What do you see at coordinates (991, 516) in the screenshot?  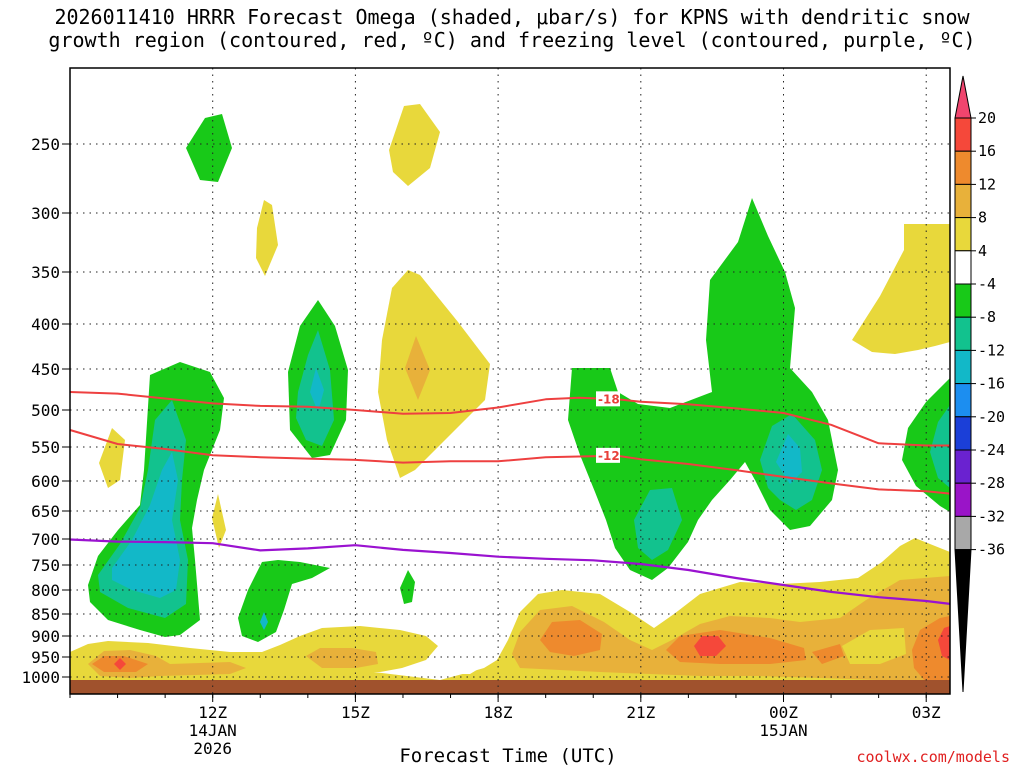 I see `colorbar-label: -32` at bounding box center [991, 516].